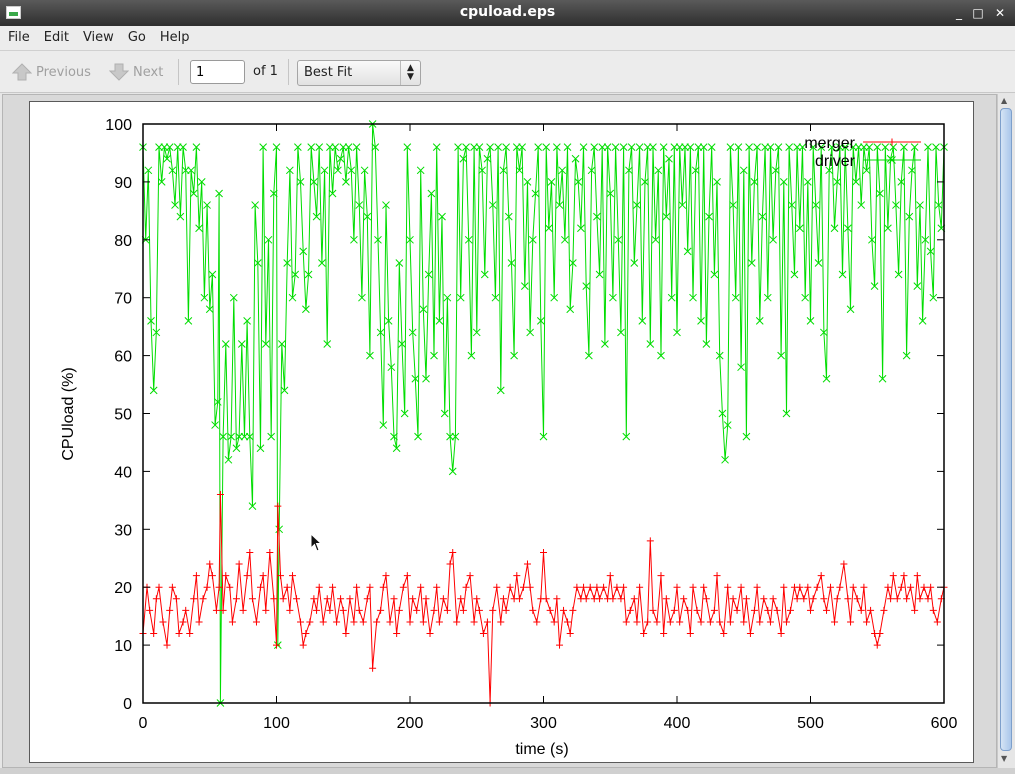 This screenshot has height=774, width=1015. What do you see at coordinates (217, 72) in the screenshot?
I see `page-number-input` at bounding box center [217, 72].